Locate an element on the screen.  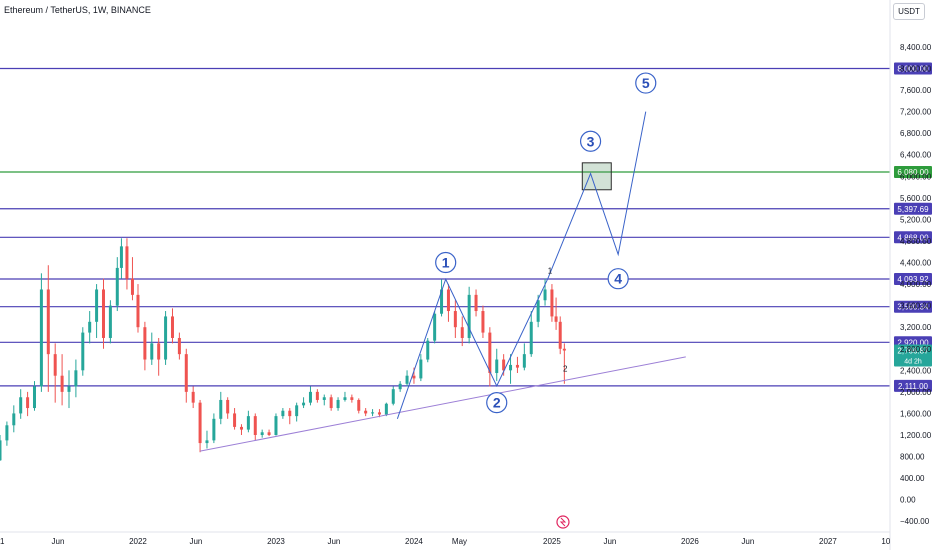
x-tick-label: 2026 is located at coordinates (690, 541).